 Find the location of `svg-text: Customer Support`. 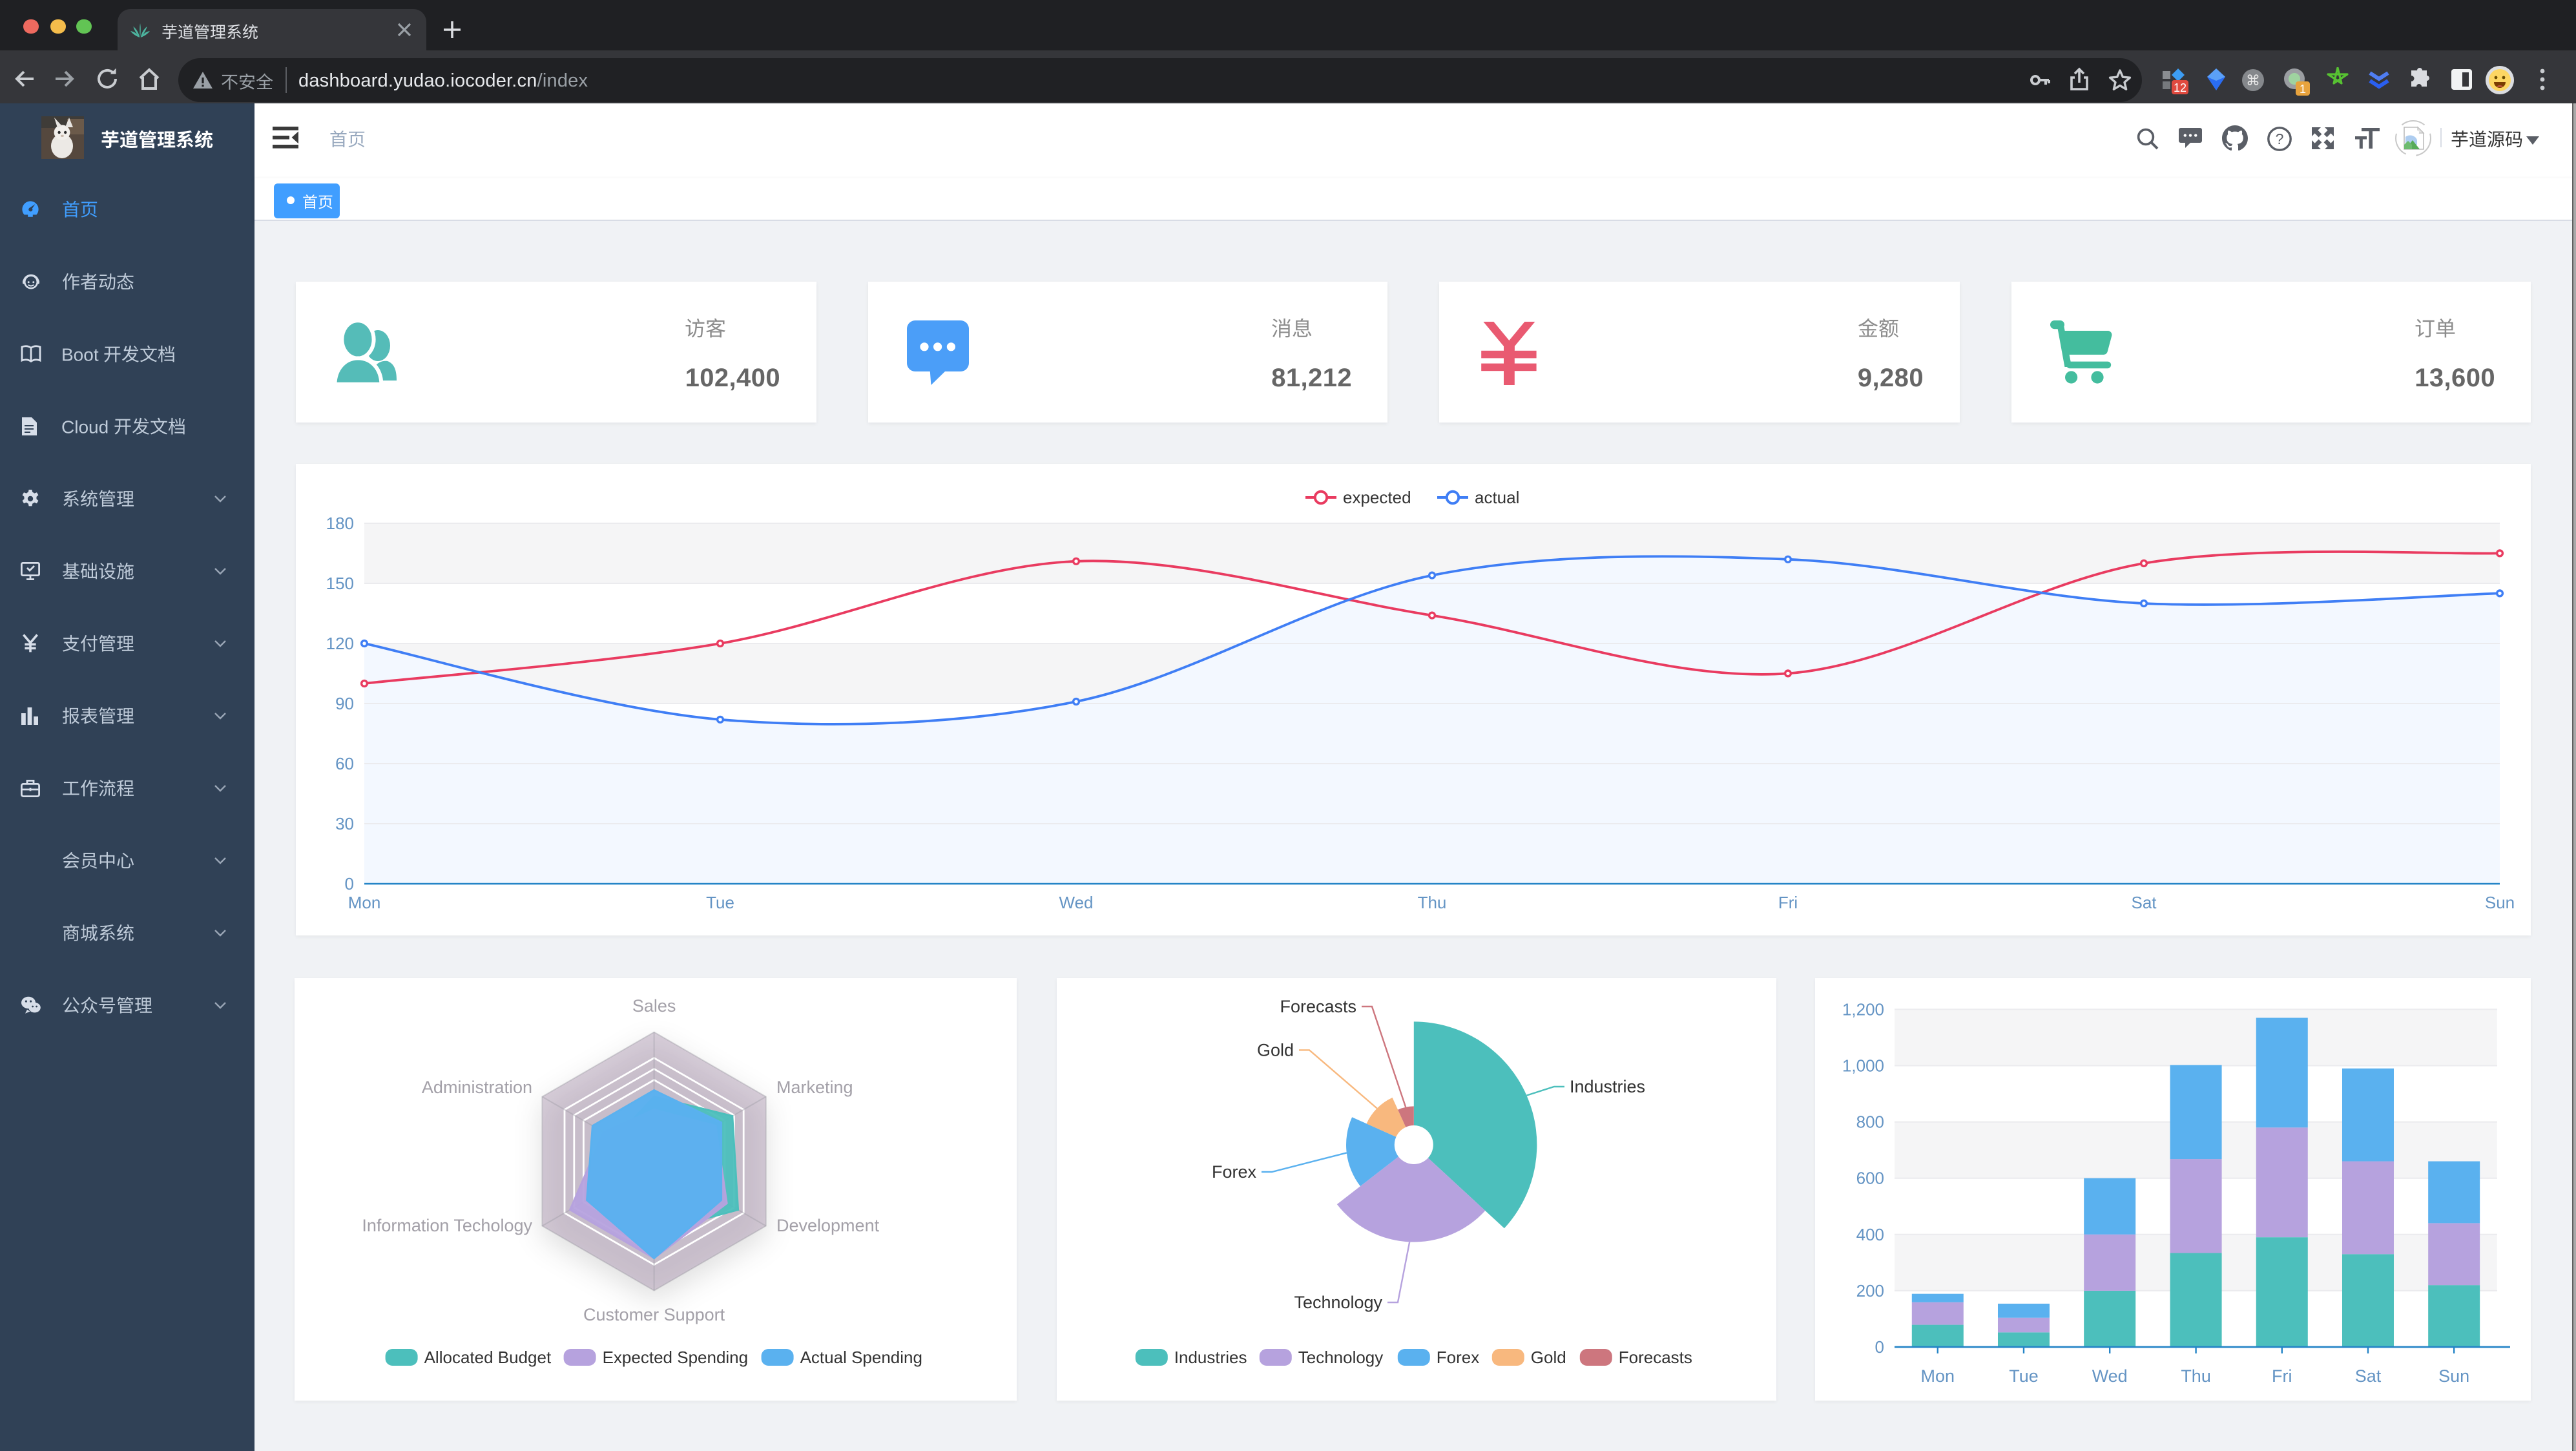

svg-text: Customer Support is located at coordinates (654, 1314).